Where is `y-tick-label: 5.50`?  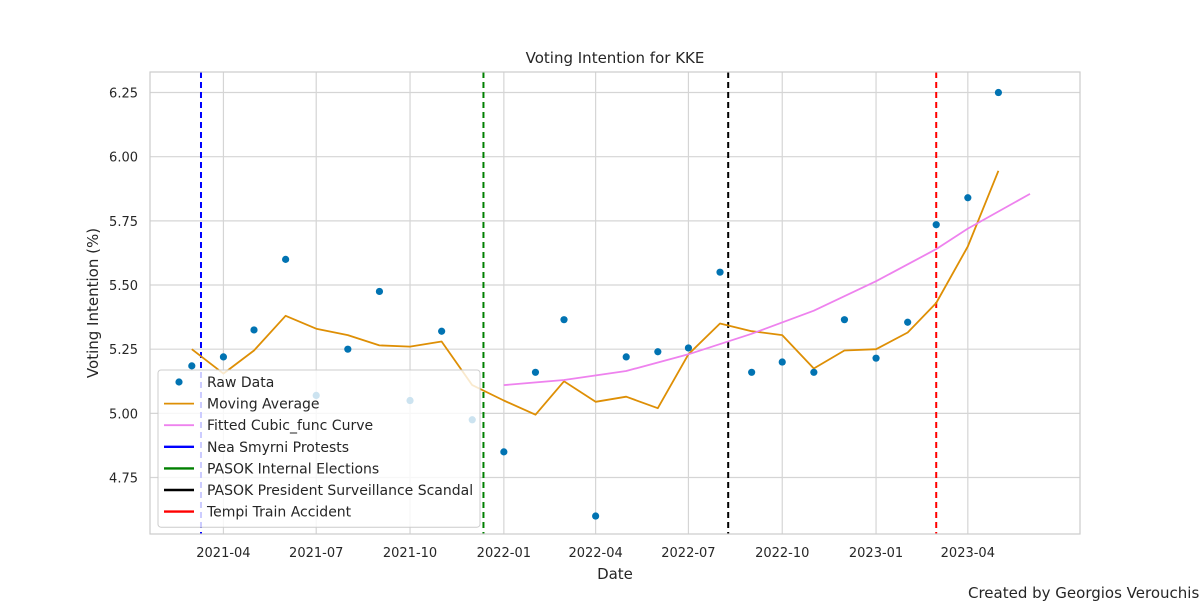 y-tick-label: 5.50 is located at coordinates (123, 286).